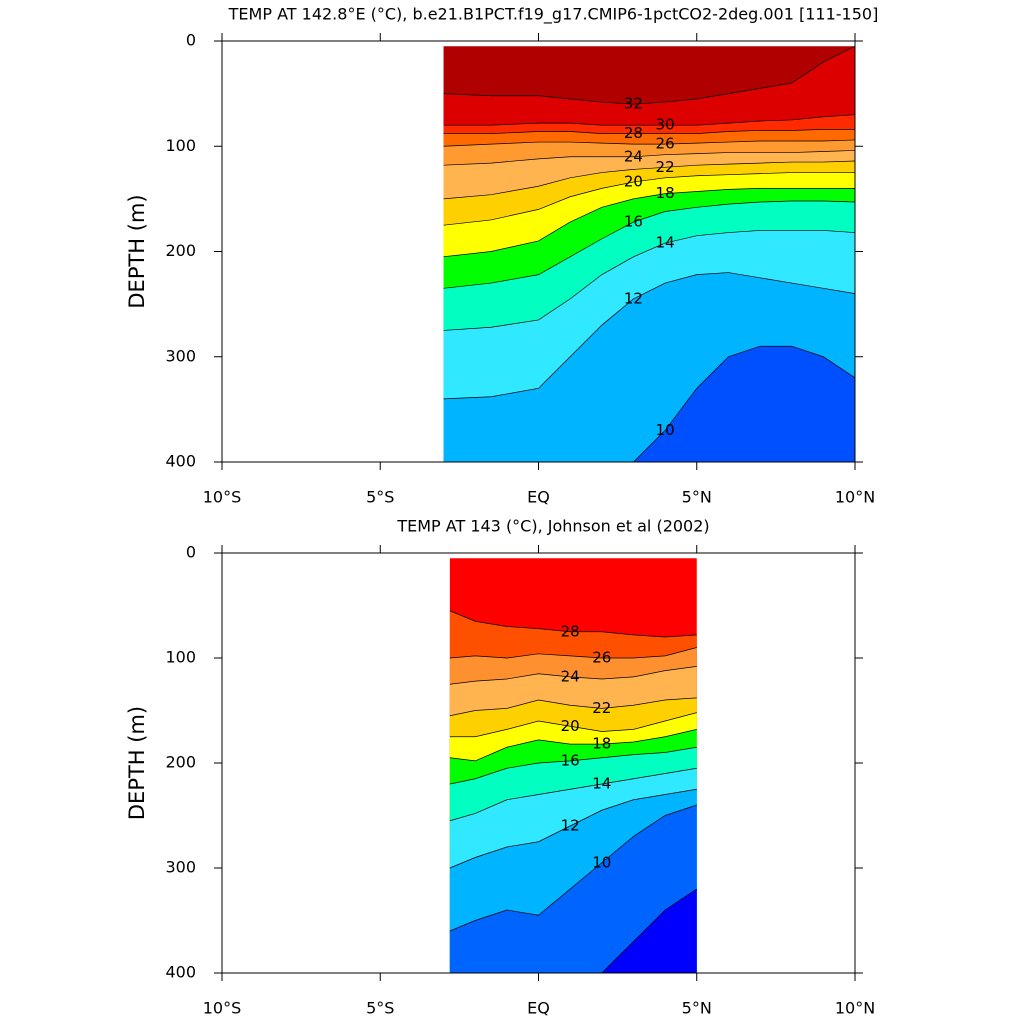 The height and width of the screenshot is (1028, 1024). What do you see at coordinates (665, 125) in the screenshot?
I see `contour-label: 30` at bounding box center [665, 125].